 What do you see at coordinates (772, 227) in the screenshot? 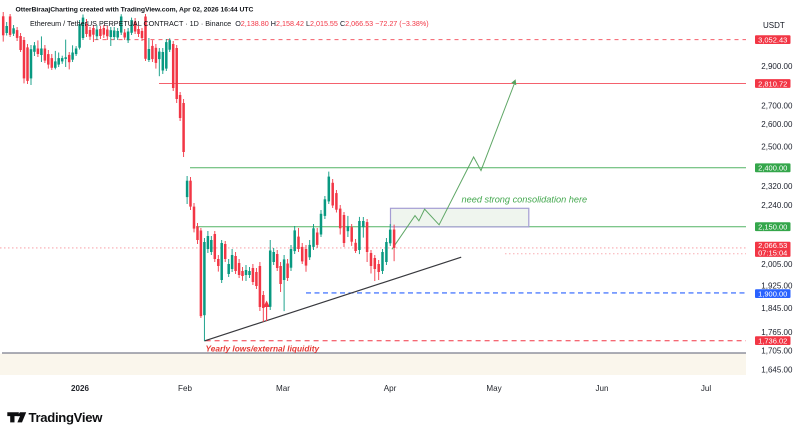
I see `svg-text: 2,150.00` at bounding box center [772, 227].